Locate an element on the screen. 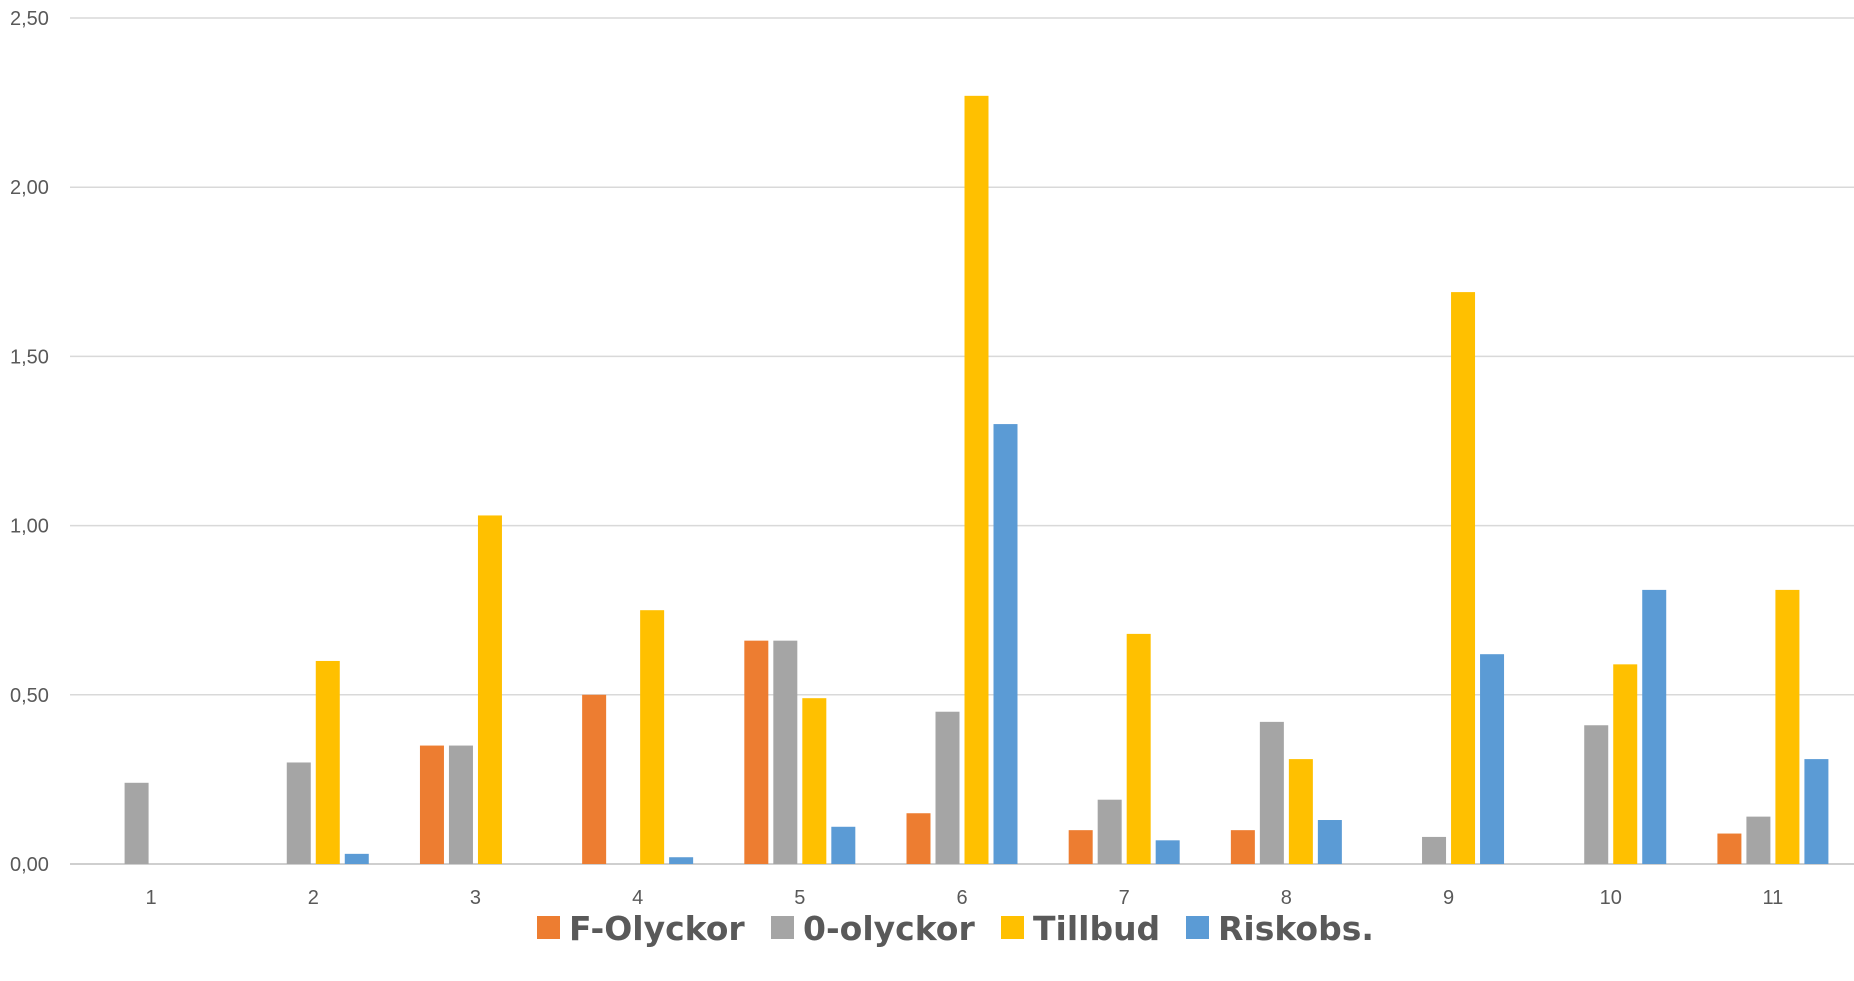 Image resolution: width=1854 pixels, height=981 pixels. x-axis-ticks: 1 2 3 4 5 6 7 8 9 10 11 is located at coordinates (965, 898).